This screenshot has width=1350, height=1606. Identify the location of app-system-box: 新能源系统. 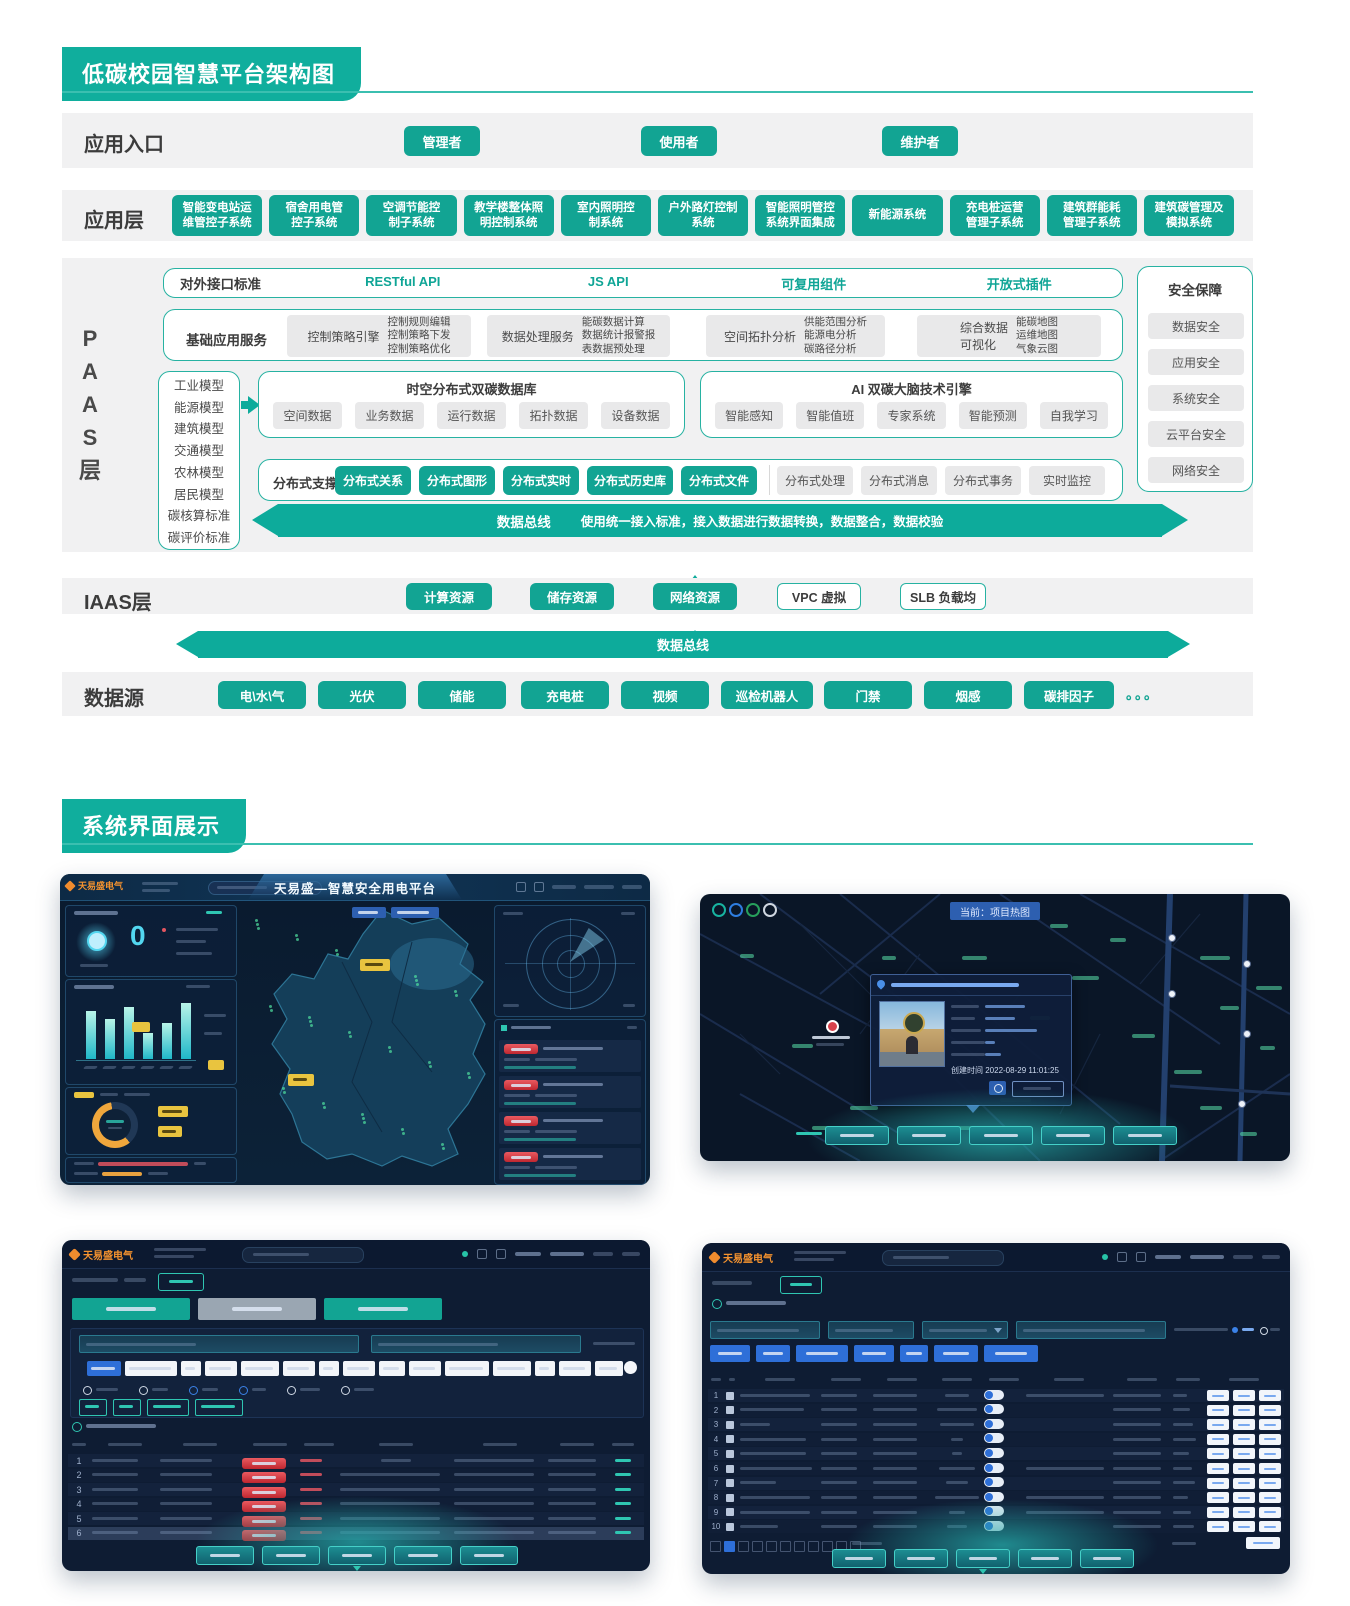
(897, 215).